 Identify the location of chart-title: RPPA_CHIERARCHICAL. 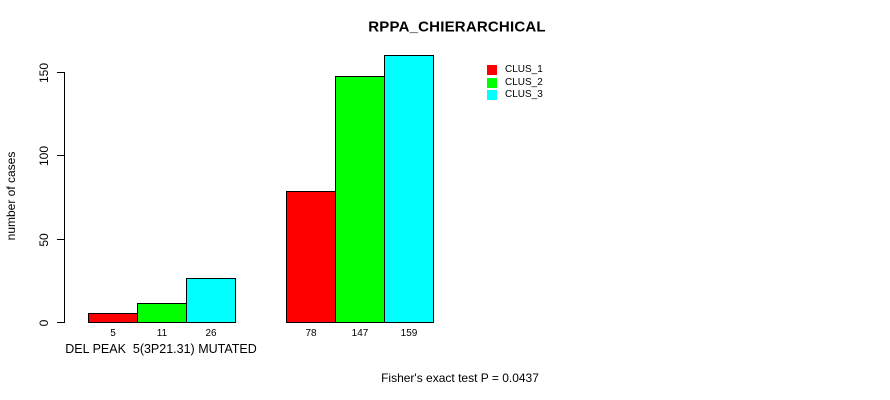
(457, 27).